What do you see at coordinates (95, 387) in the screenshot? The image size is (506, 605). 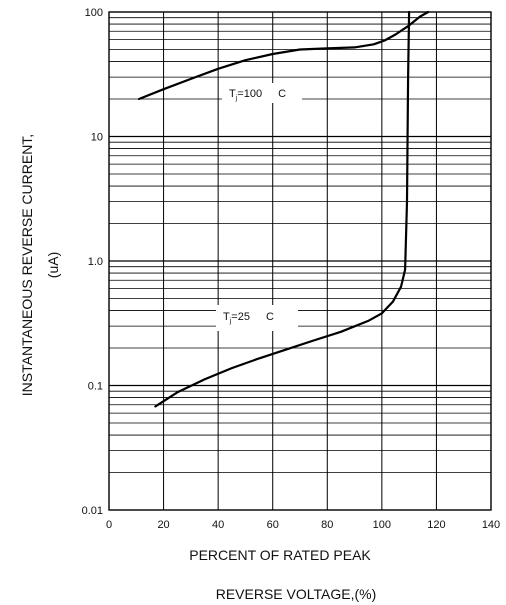 I see `y-tick-label-1: 0.1` at bounding box center [95, 387].